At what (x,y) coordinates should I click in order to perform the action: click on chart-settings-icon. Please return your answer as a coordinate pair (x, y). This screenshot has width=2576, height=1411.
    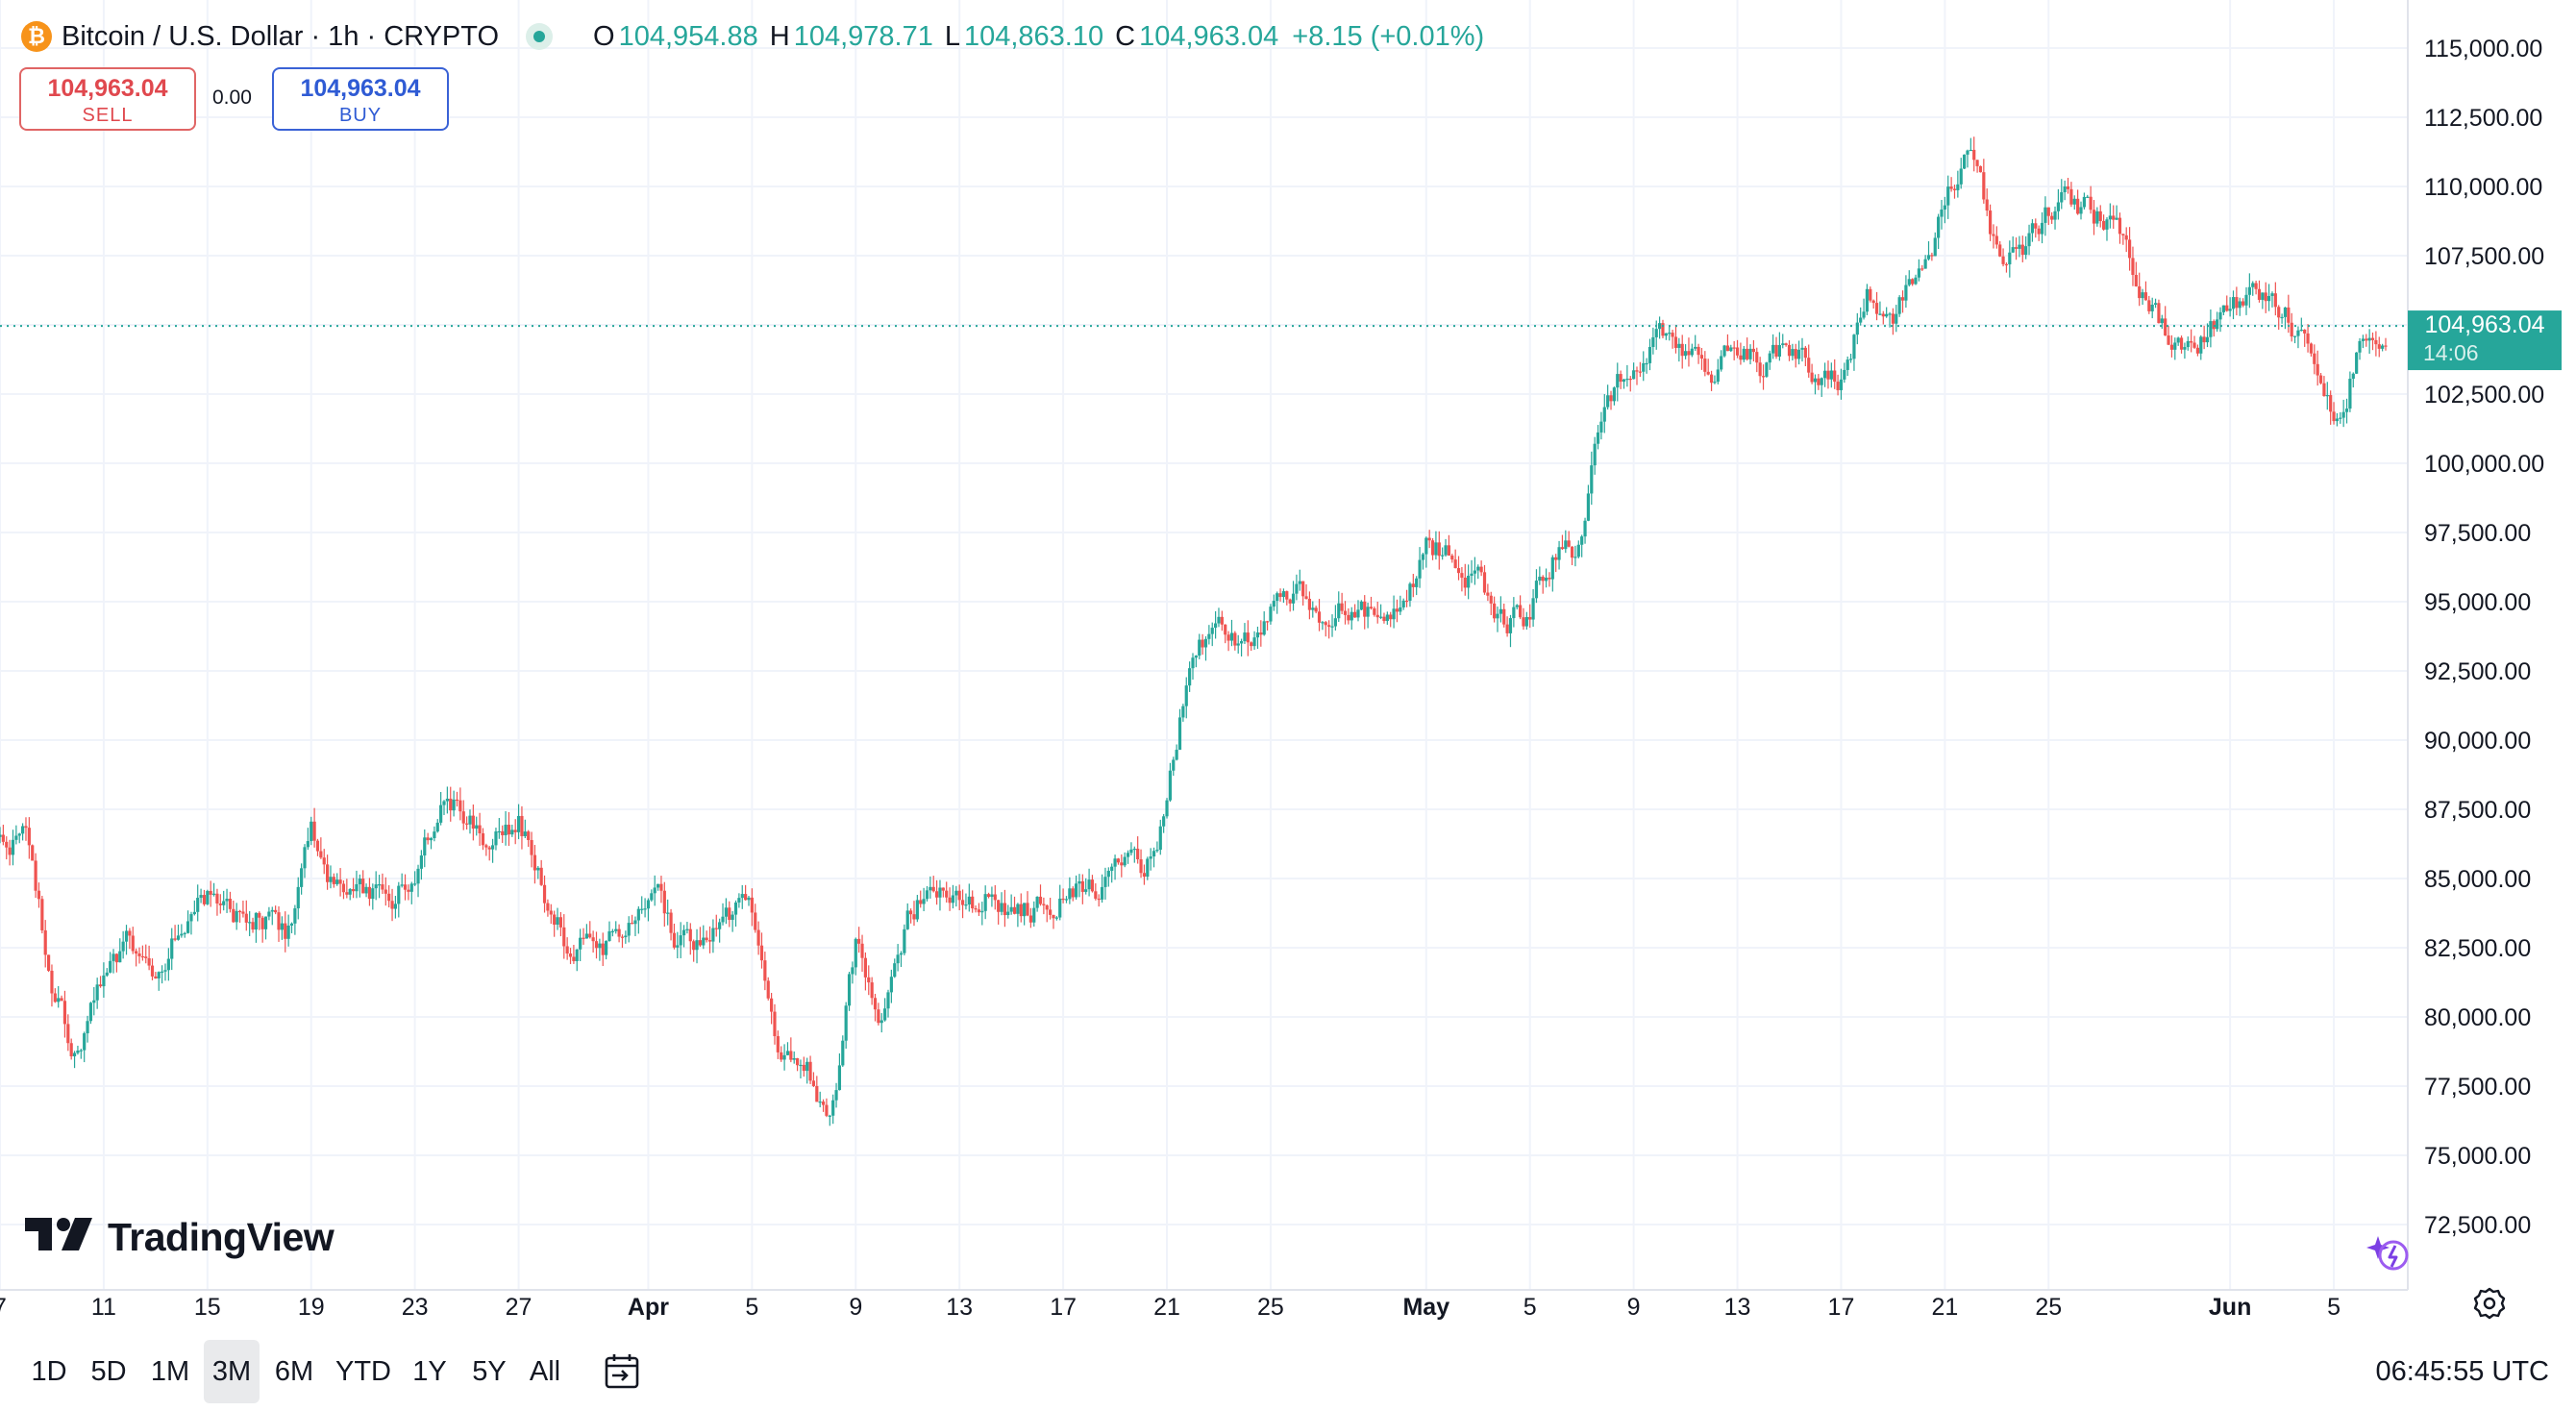
    Looking at the image, I should click on (2489, 1303).